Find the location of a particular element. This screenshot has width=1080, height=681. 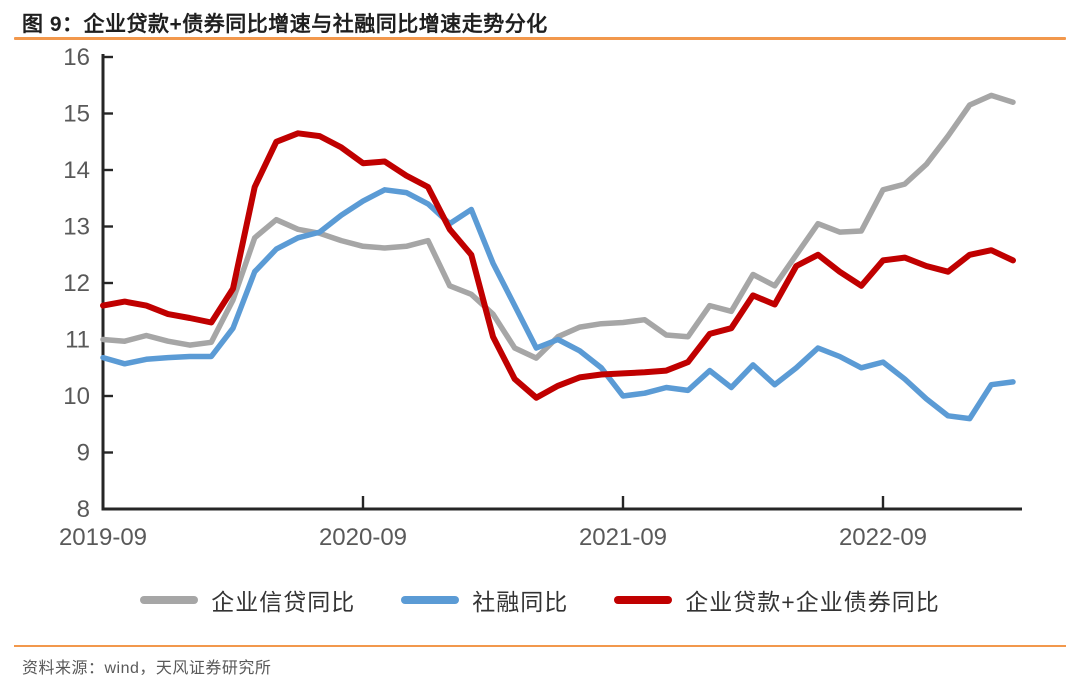

legend-item-social-financing: 社融同比 is located at coordinates (484, 600).